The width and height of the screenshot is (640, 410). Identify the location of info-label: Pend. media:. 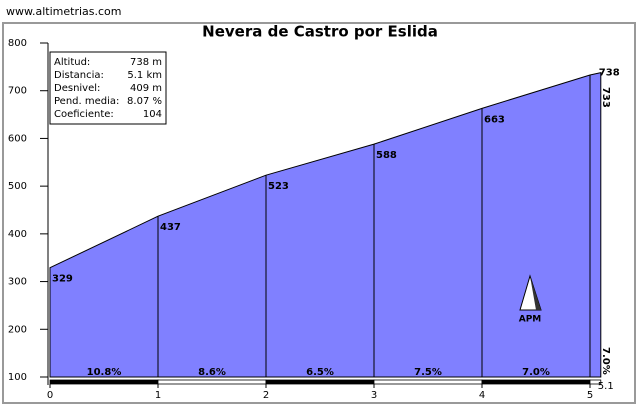
(86, 101).